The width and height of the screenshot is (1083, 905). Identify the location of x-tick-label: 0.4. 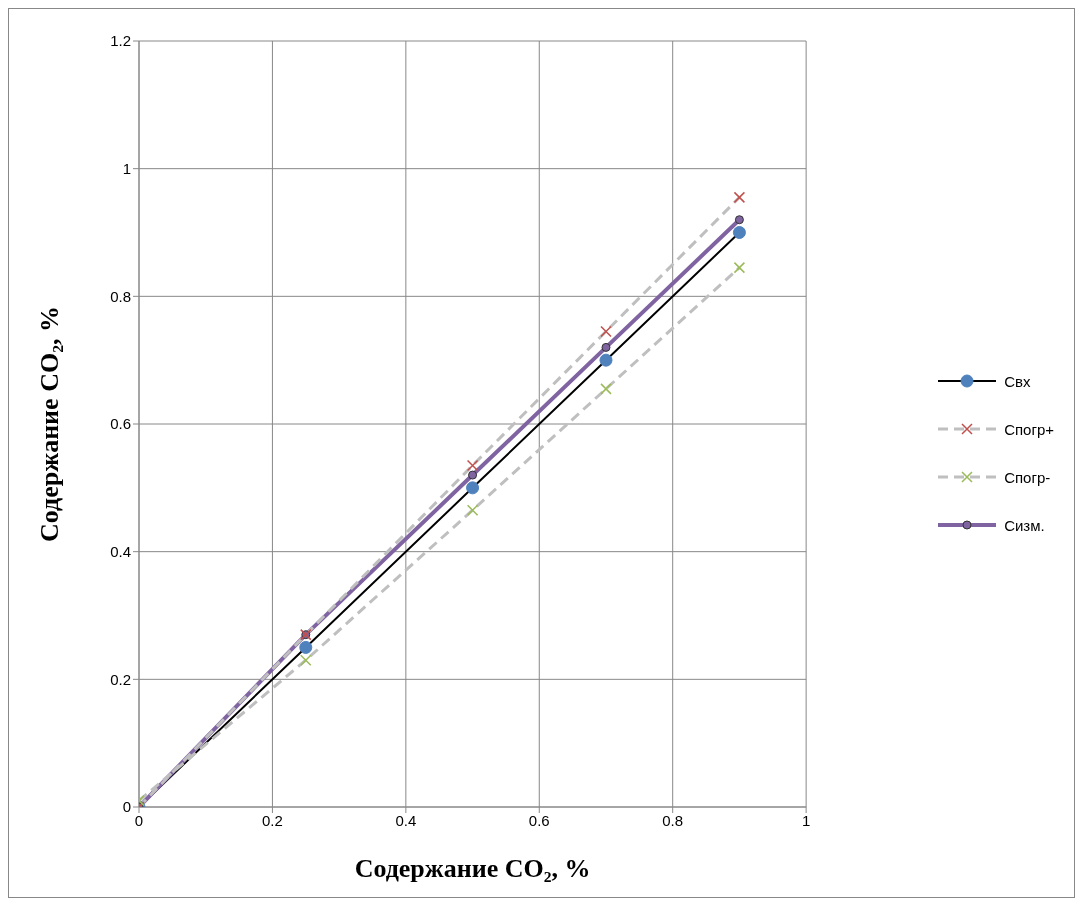
(406, 820).